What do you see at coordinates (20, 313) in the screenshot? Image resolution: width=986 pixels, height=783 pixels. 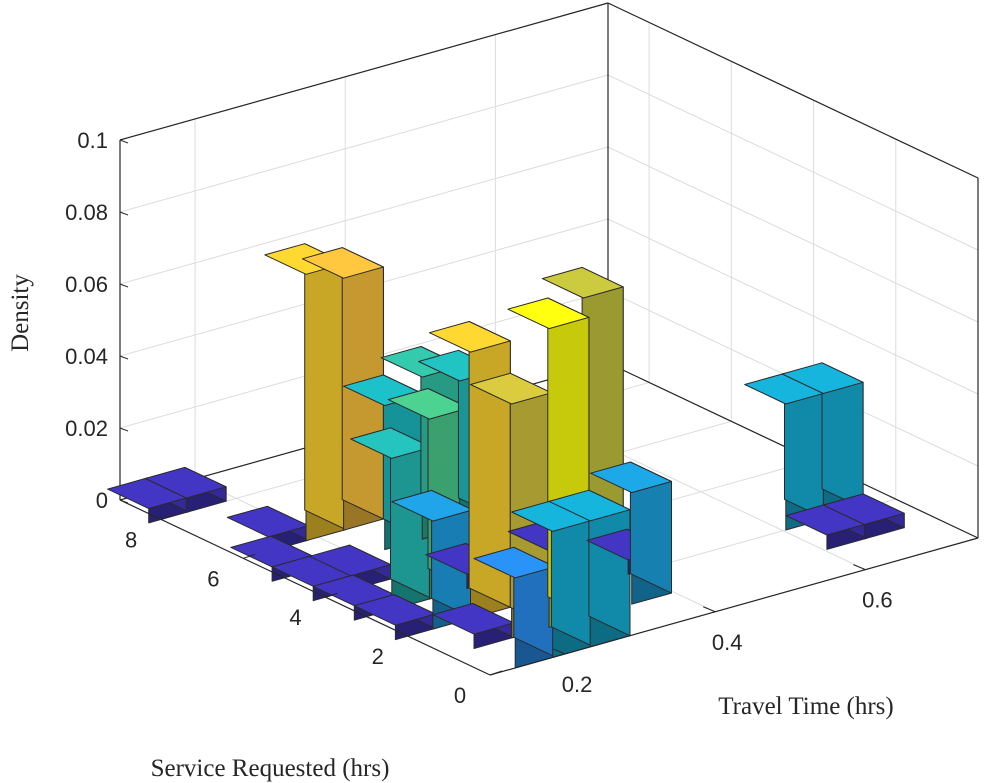 I see `z-axis-label: Density` at bounding box center [20, 313].